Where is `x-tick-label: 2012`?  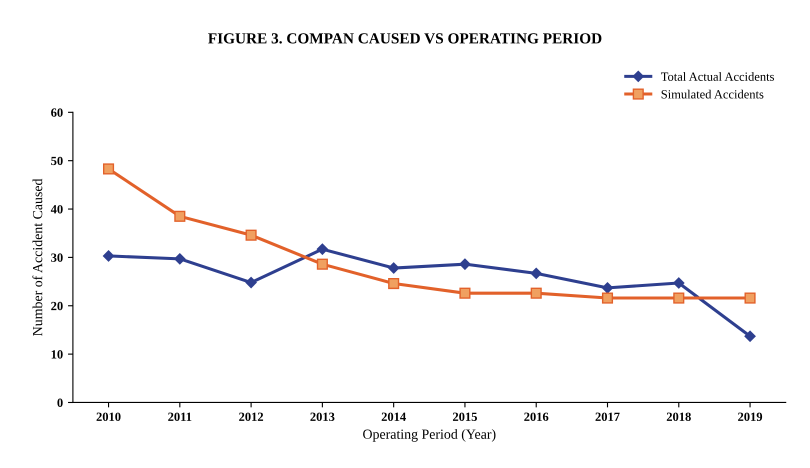 x-tick-label: 2012 is located at coordinates (251, 416).